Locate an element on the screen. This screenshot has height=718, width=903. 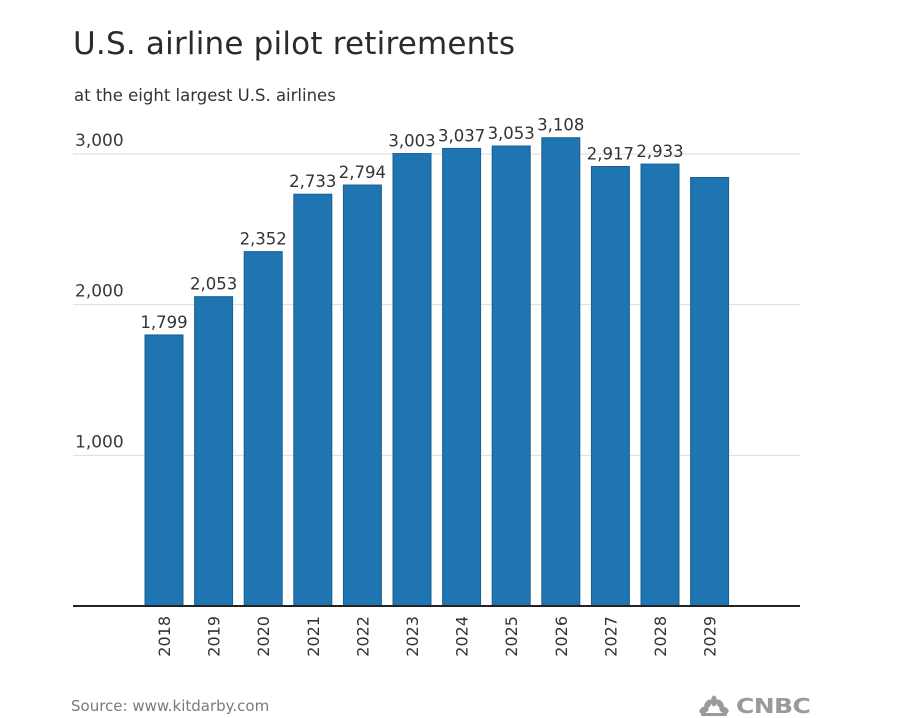
chart-subtitle: at the eight largest U.S. airlines is located at coordinates (205, 95).